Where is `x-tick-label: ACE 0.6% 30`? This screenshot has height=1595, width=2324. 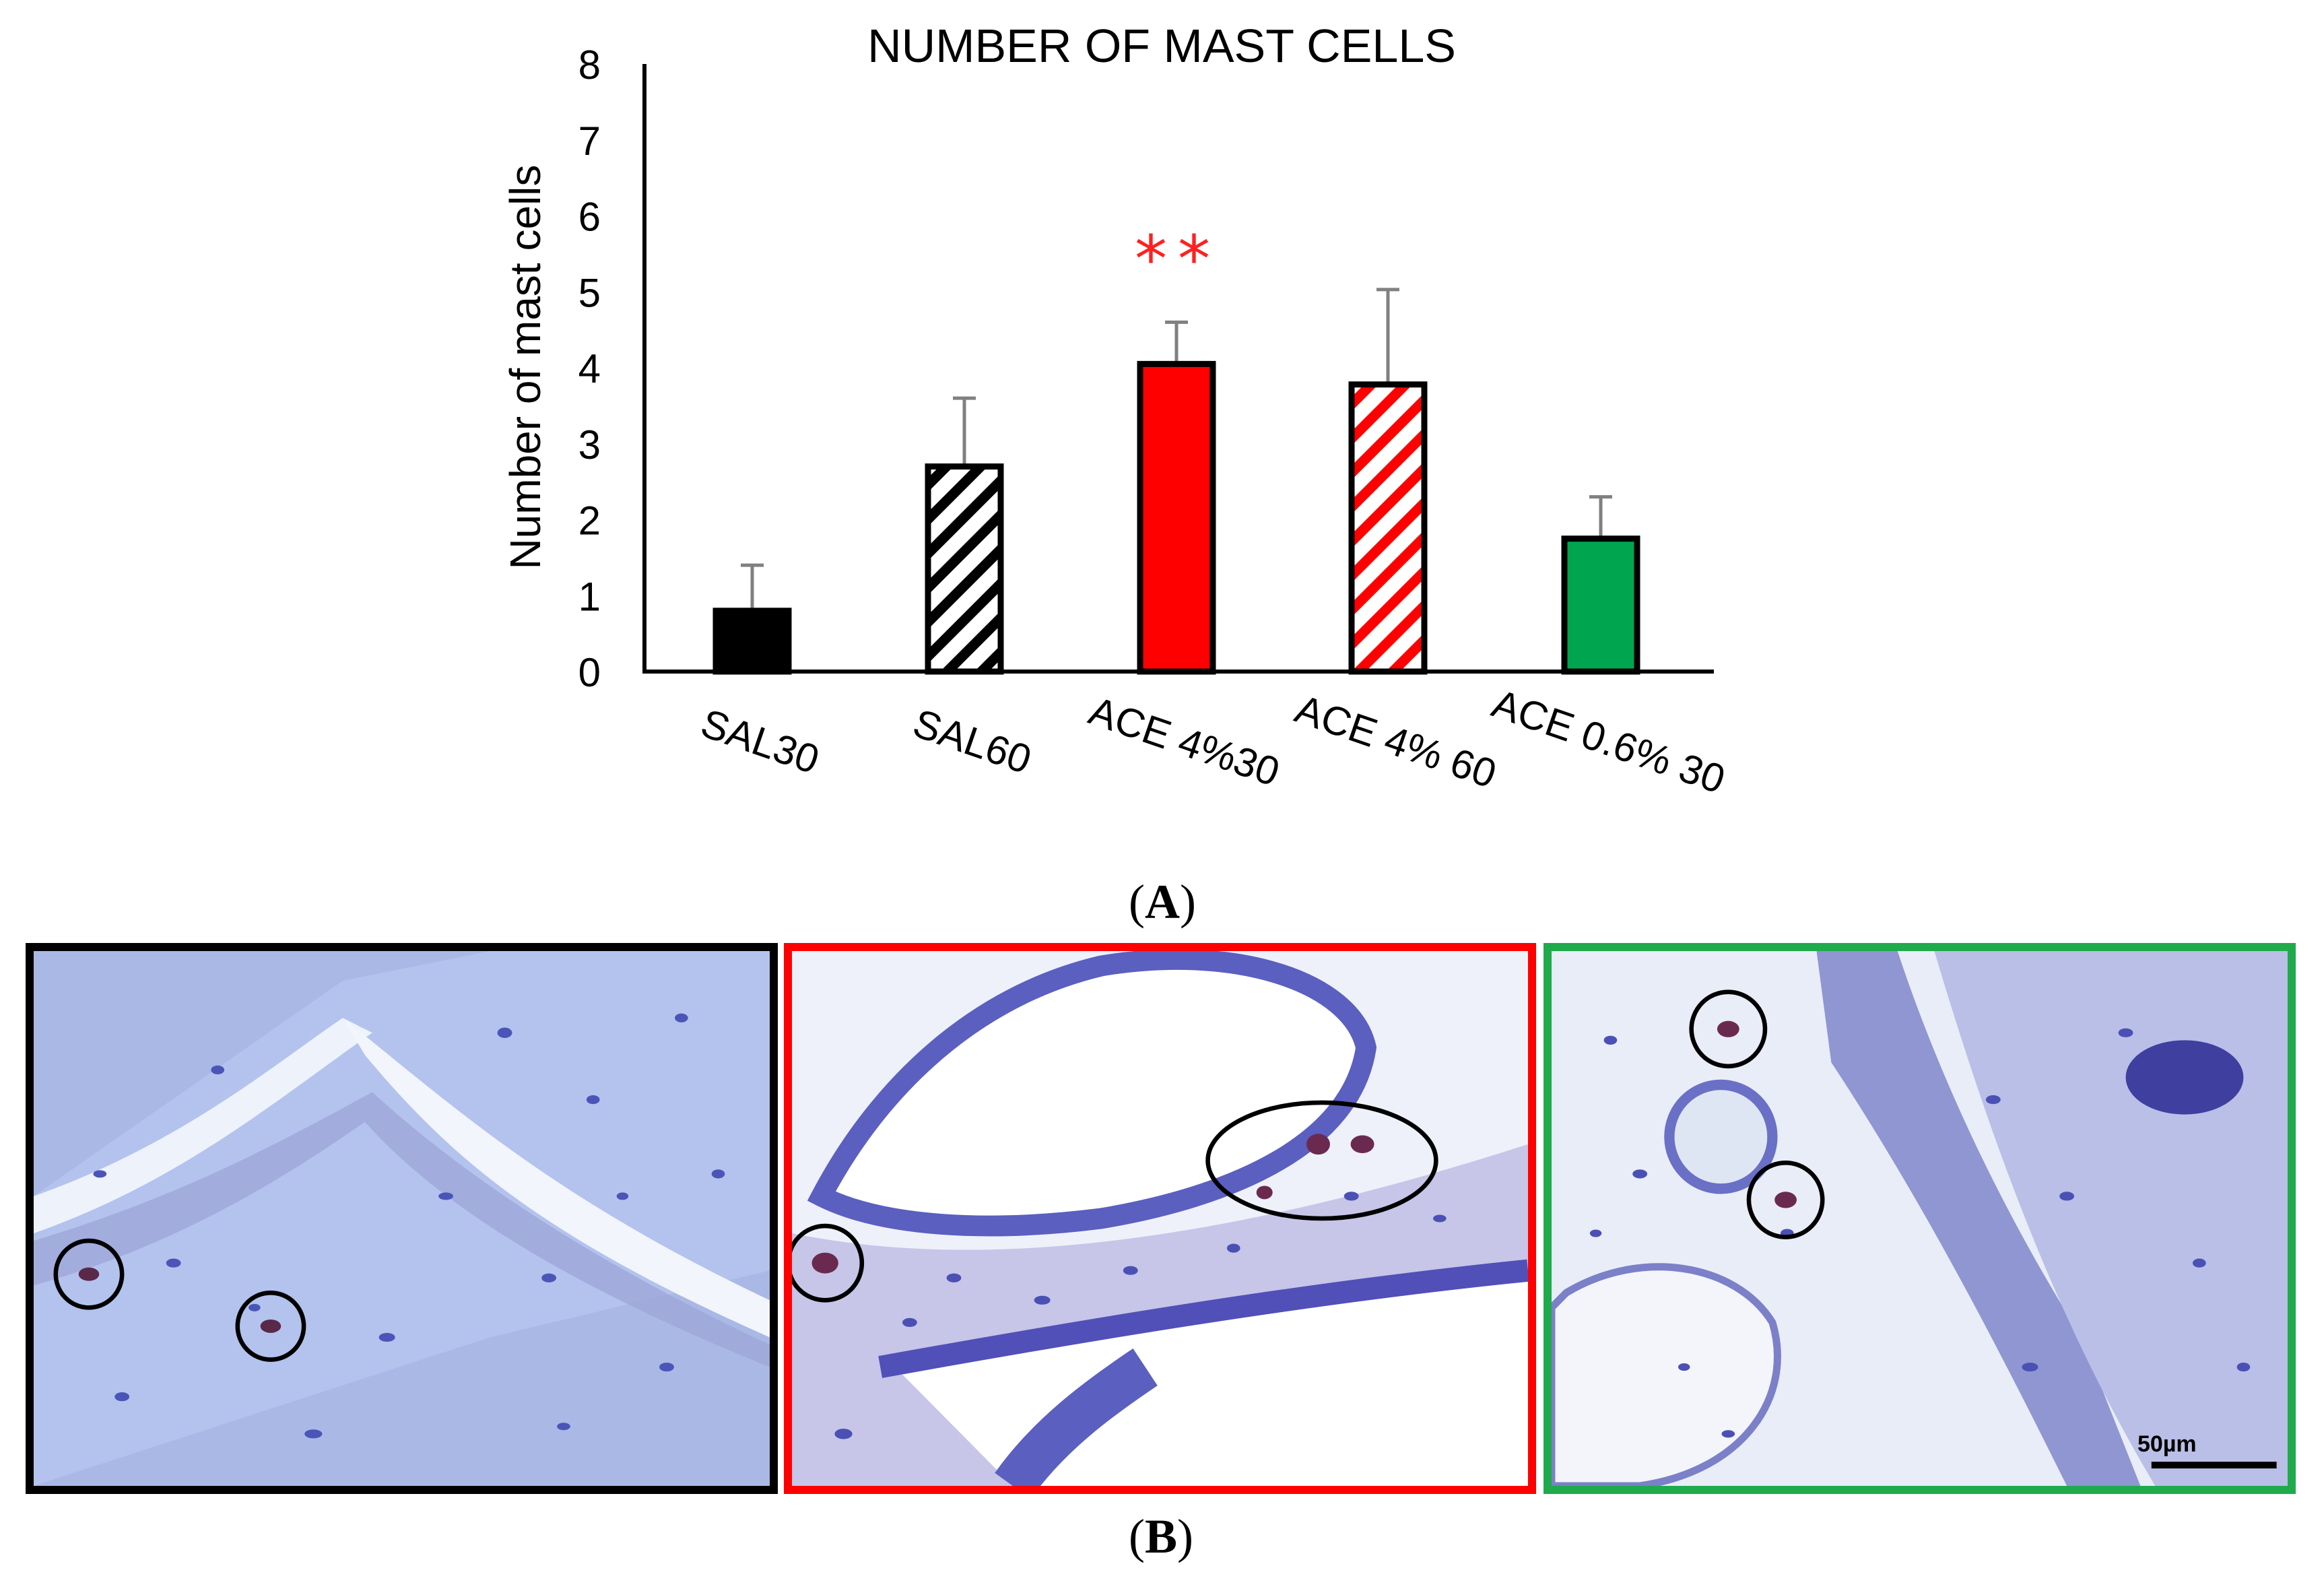 x-tick-label: ACE 0.6% 30 is located at coordinates (1608, 741).